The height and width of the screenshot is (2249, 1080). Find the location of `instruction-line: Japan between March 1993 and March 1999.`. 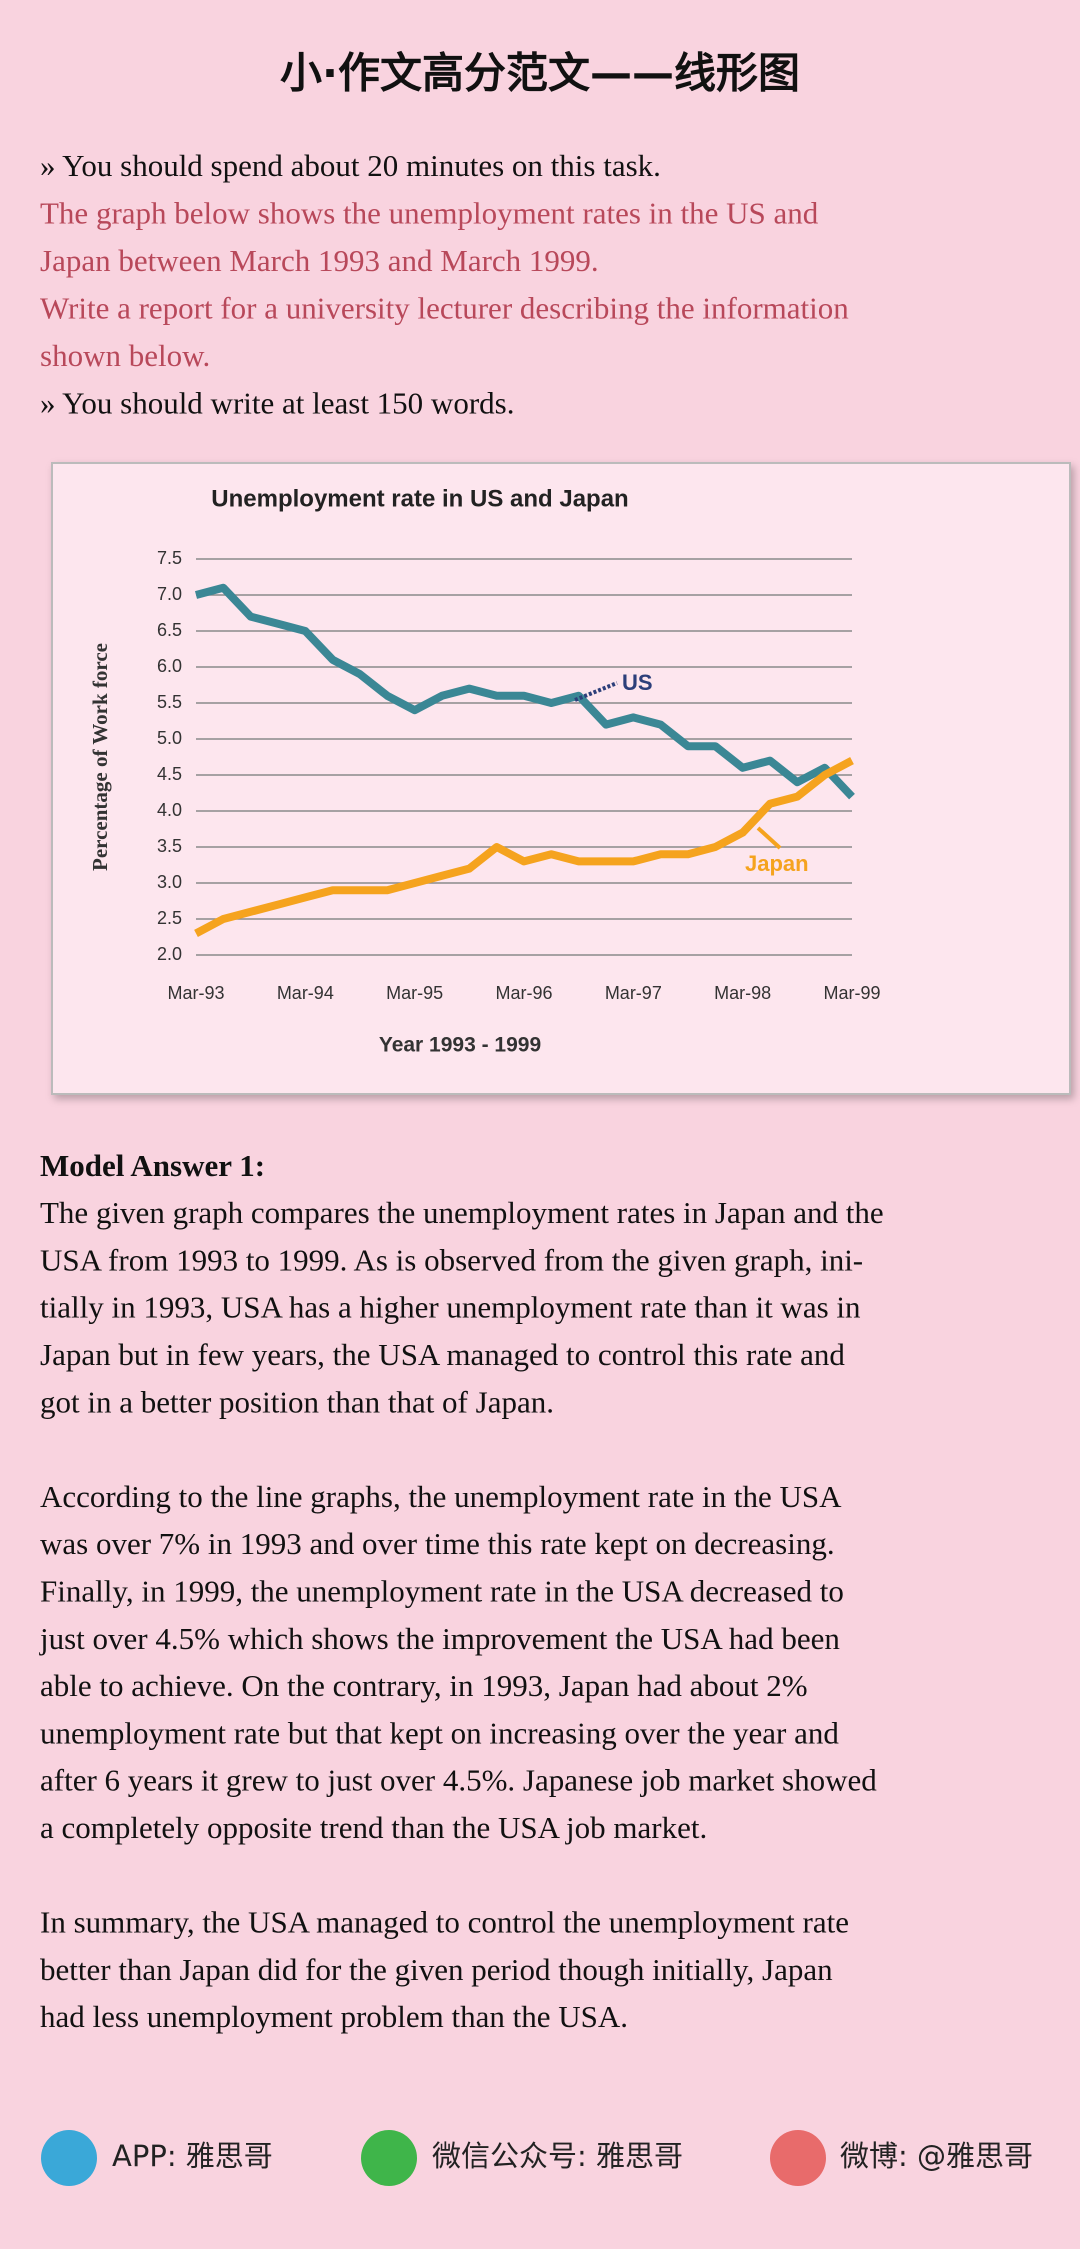

instruction-line: Japan between March 1993 and March 1999. is located at coordinates (319, 260).